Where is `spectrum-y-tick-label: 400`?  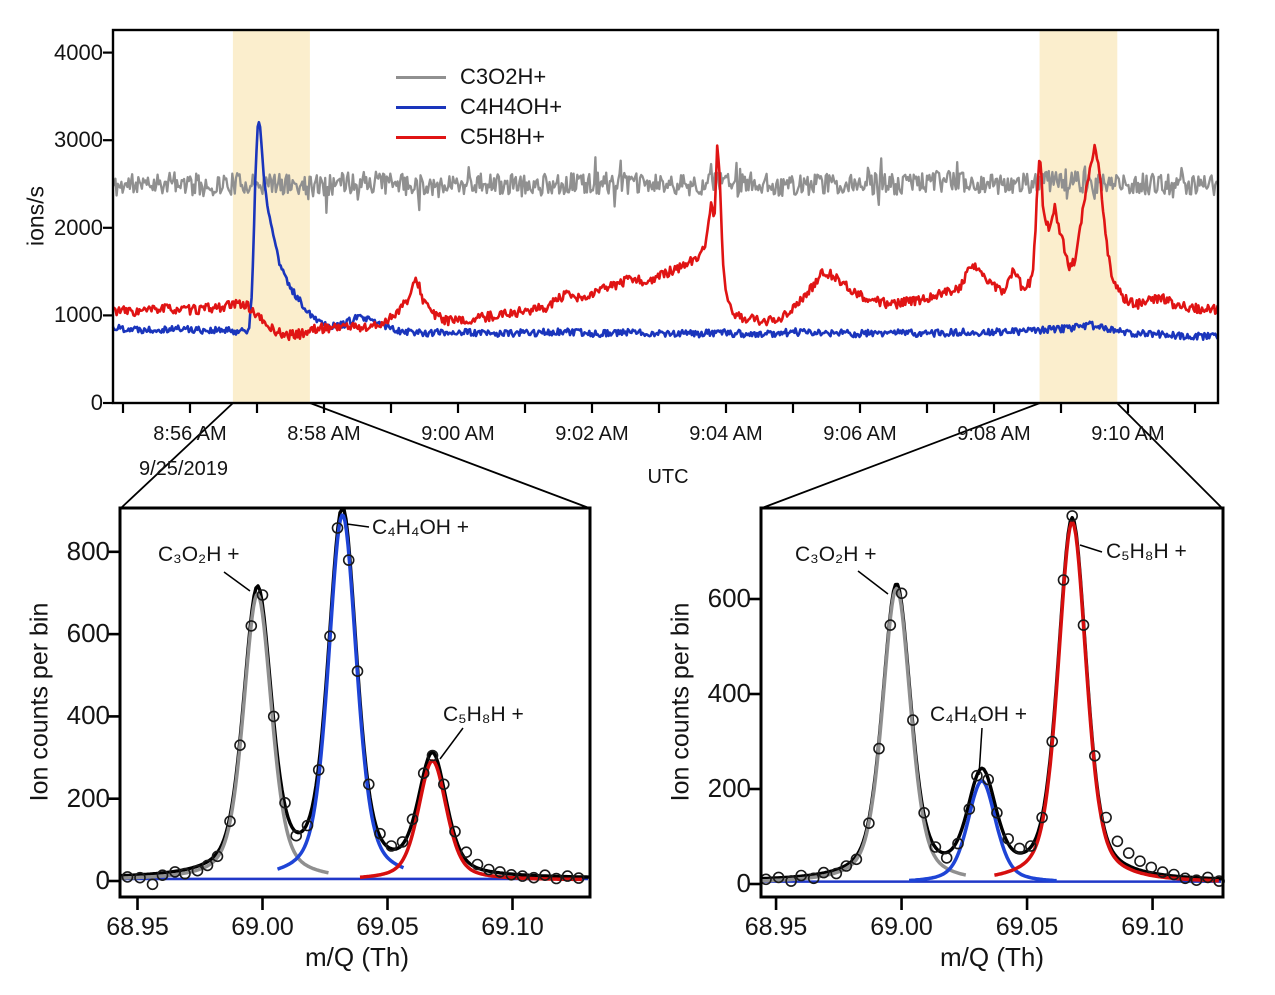 spectrum-y-tick-label: 400 is located at coordinates (729, 693).